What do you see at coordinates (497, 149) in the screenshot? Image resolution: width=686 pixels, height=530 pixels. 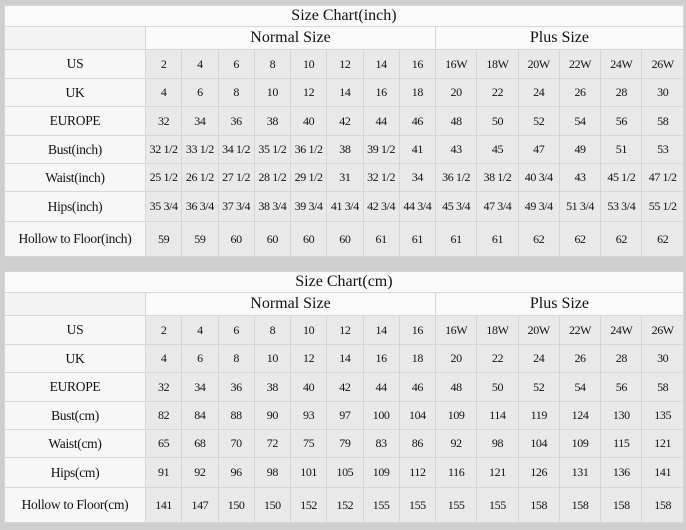 I see `size-cell: 45` at bounding box center [497, 149].